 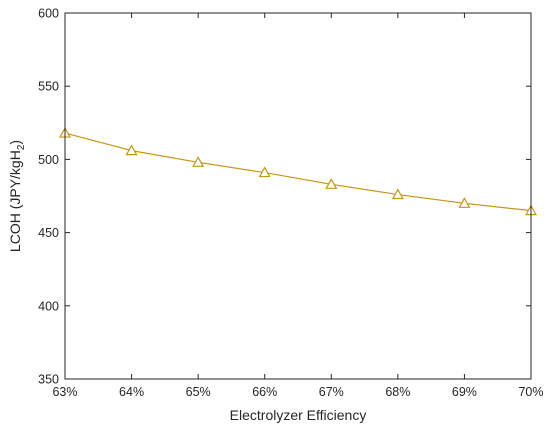 What do you see at coordinates (48, 87) in the screenshot?
I see `y-tick-label: 550` at bounding box center [48, 87].